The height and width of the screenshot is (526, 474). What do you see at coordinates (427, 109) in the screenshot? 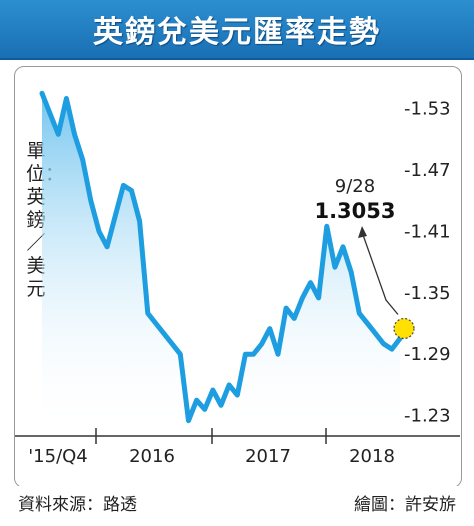
I see `y-tick-label-0: -1.53` at bounding box center [427, 109].